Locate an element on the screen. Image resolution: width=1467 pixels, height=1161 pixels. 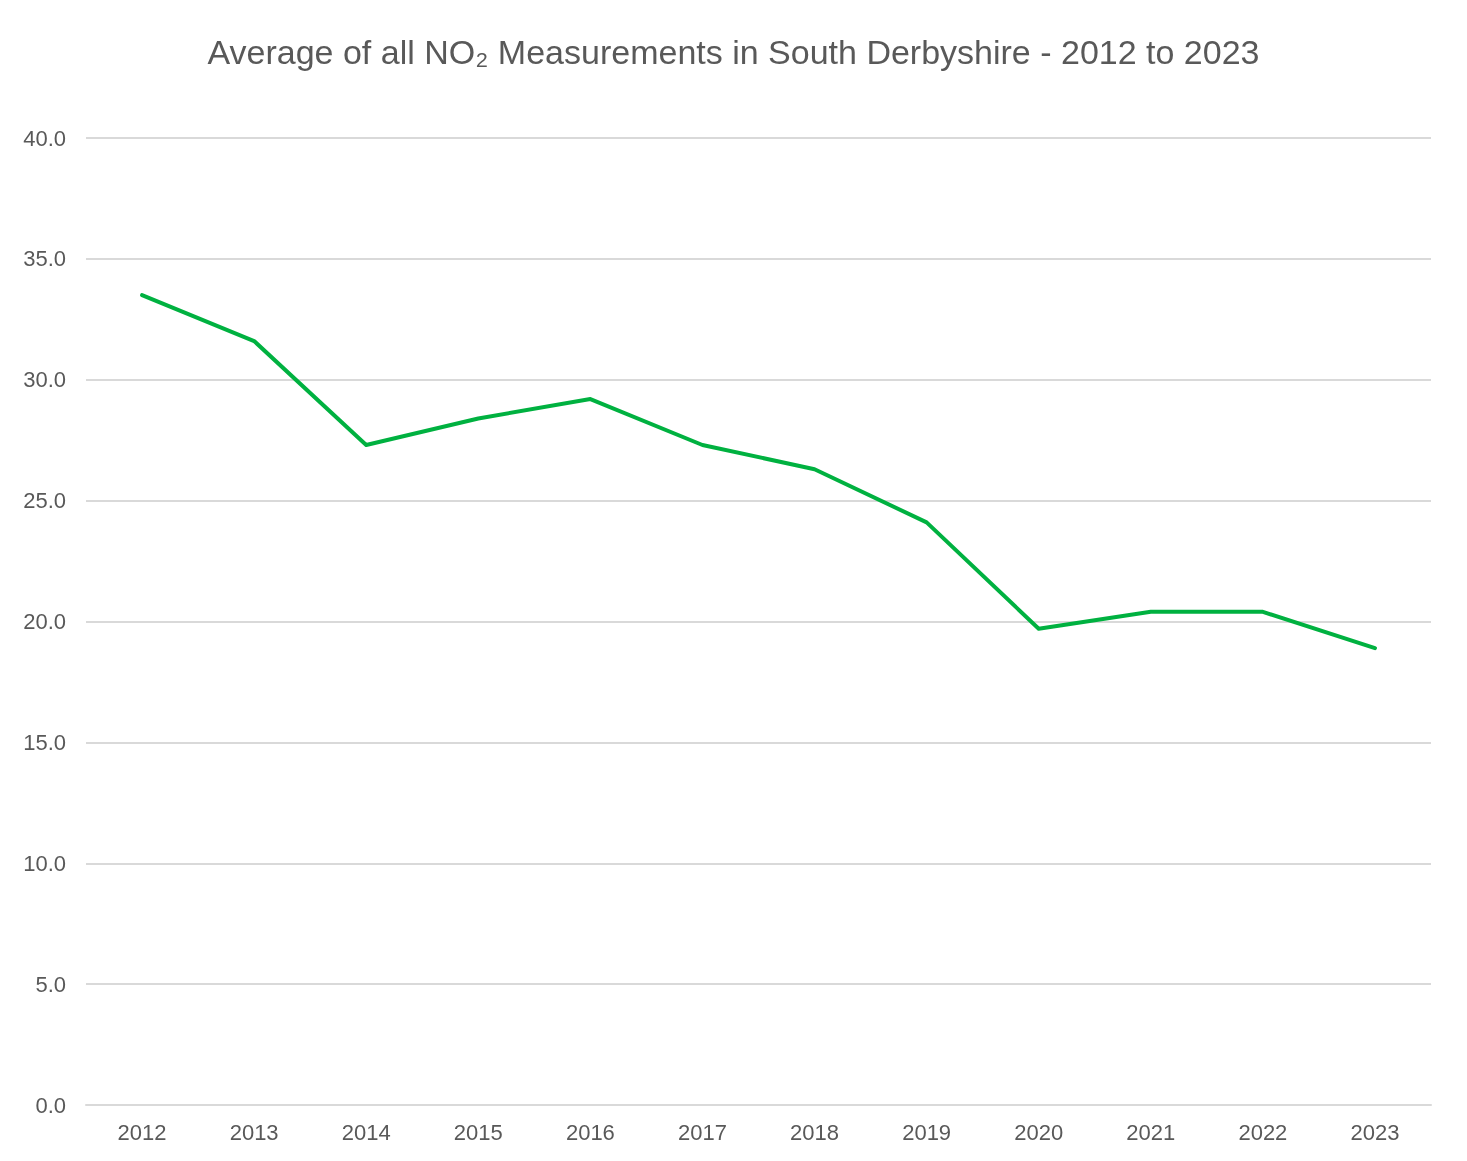
x-tick-label: 2023 is located at coordinates (1375, 1132).